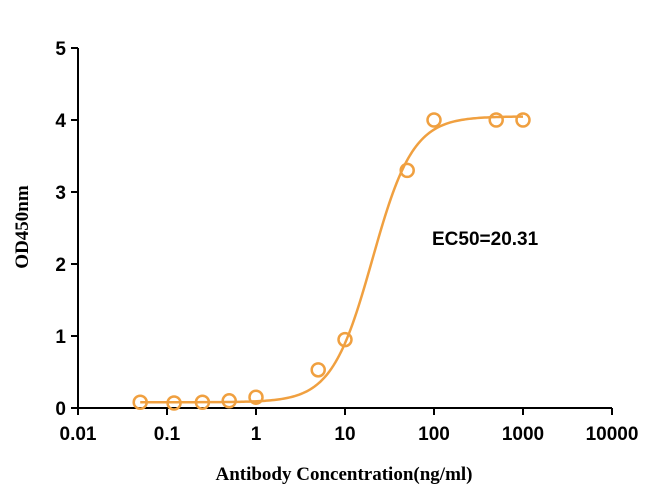 The width and height of the screenshot is (672, 498). Describe the element at coordinates (343, 474) in the screenshot. I see `x-axis-title: Antibody Concentration(ng/ml)` at that location.